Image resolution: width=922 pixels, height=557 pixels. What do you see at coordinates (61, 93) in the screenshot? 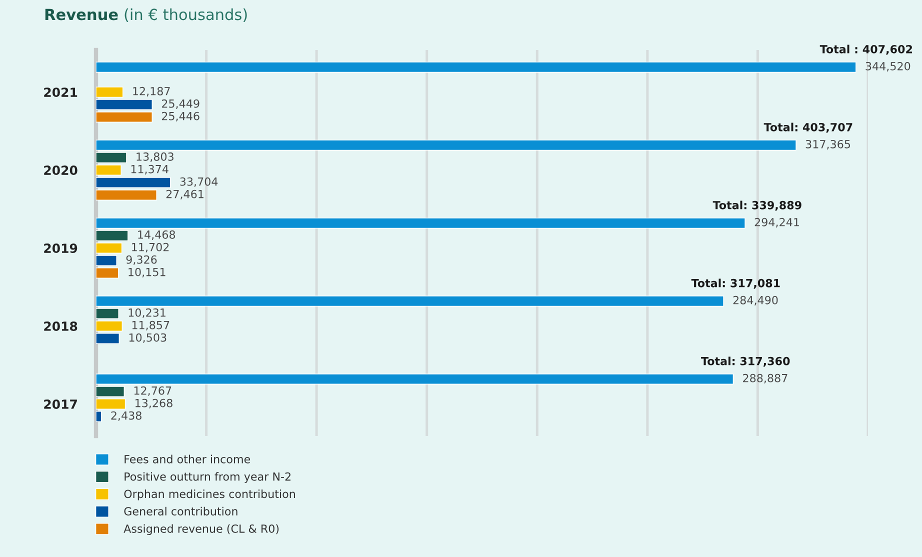
I see `y-tick-label: 2021` at bounding box center [61, 93].